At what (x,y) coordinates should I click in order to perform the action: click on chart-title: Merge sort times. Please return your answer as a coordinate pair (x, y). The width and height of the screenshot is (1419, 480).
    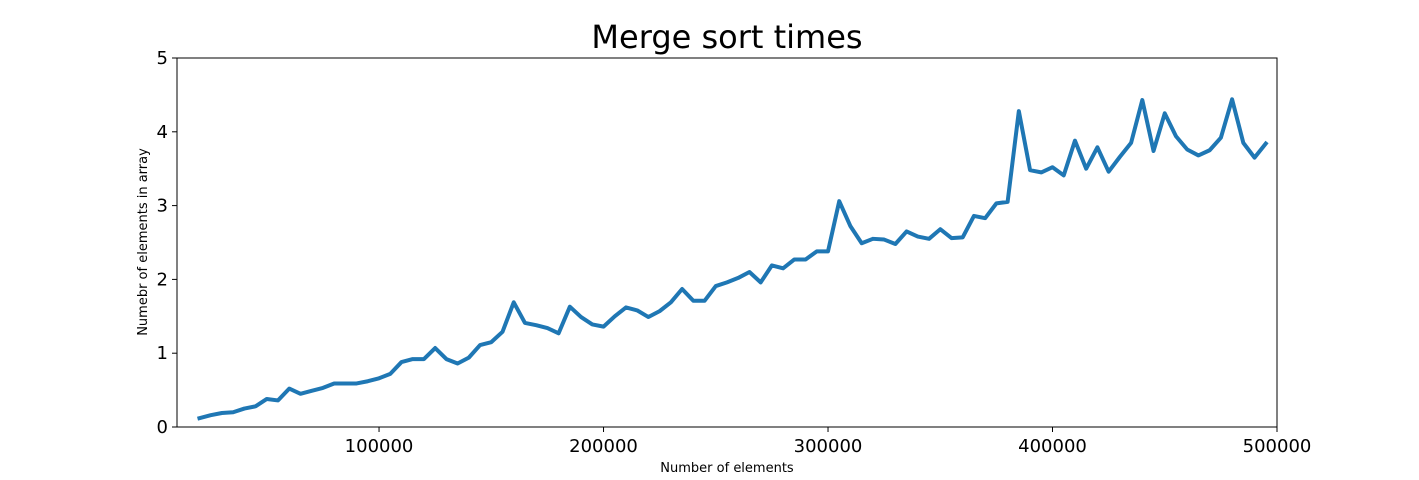
    Looking at the image, I should click on (726, 37).